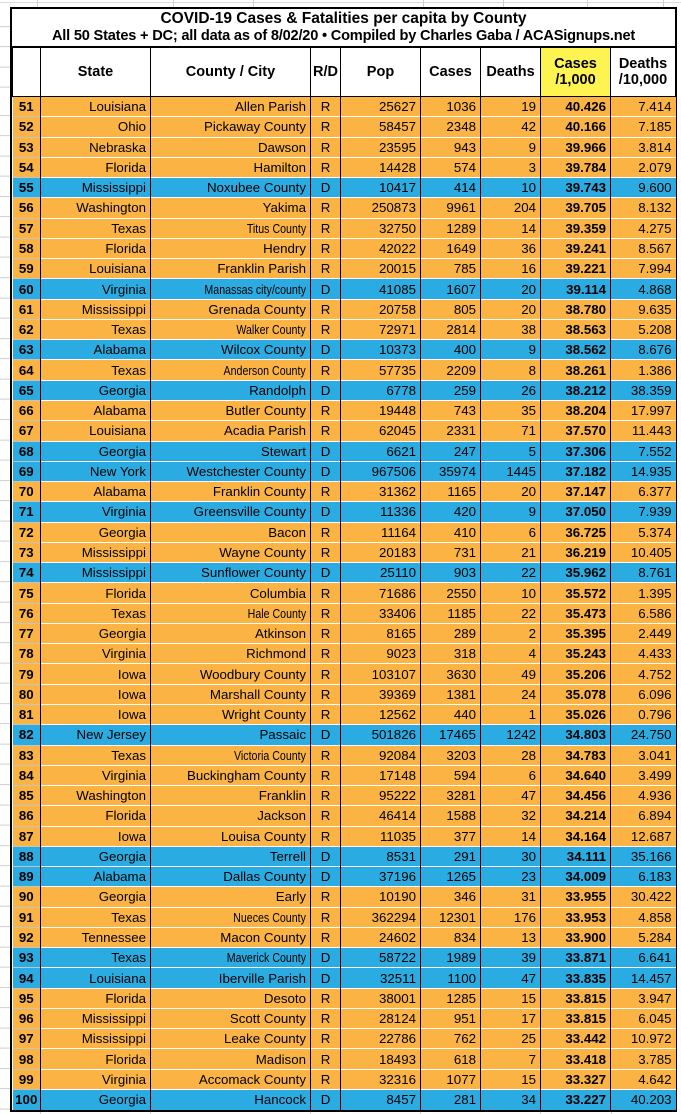  Describe the element at coordinates (380, 208) in the screenshot. I see `cell-pop: 250873` at that location.